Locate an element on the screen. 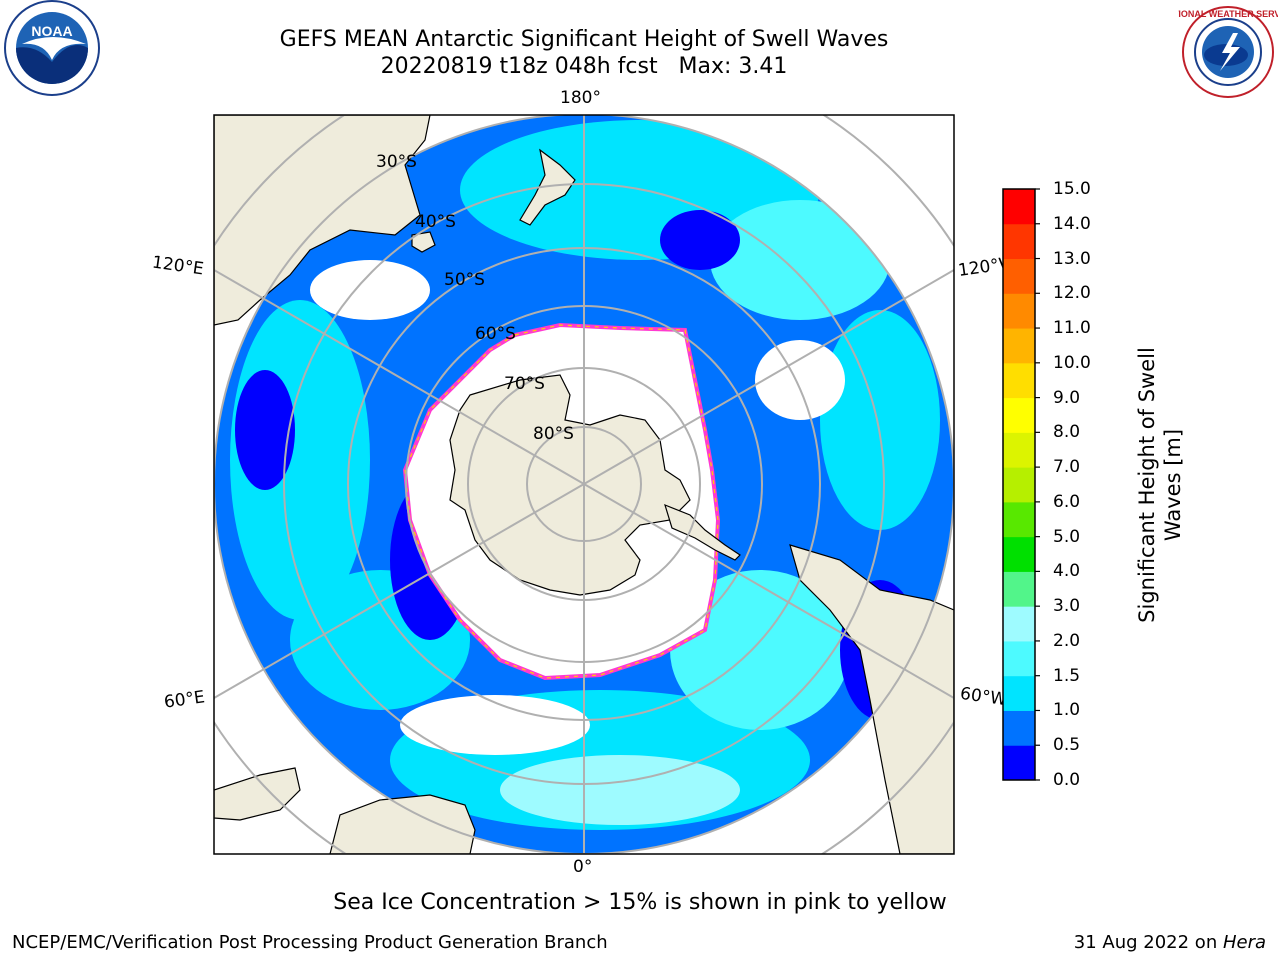  lat-label-60s: 60°S is located at coordinates (495, 334).